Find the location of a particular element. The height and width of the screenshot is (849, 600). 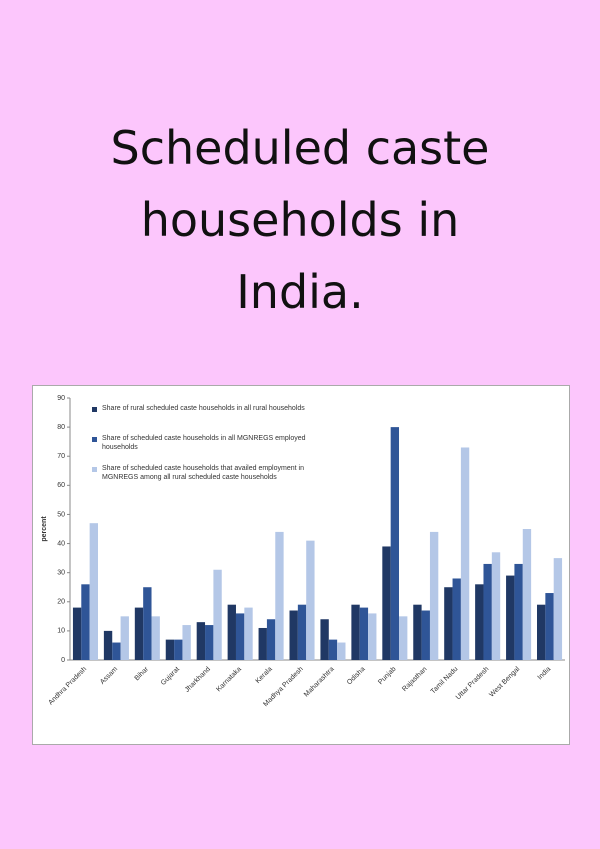

page-title: Scheduled caste households in India. is located at coordinates (300, 220).